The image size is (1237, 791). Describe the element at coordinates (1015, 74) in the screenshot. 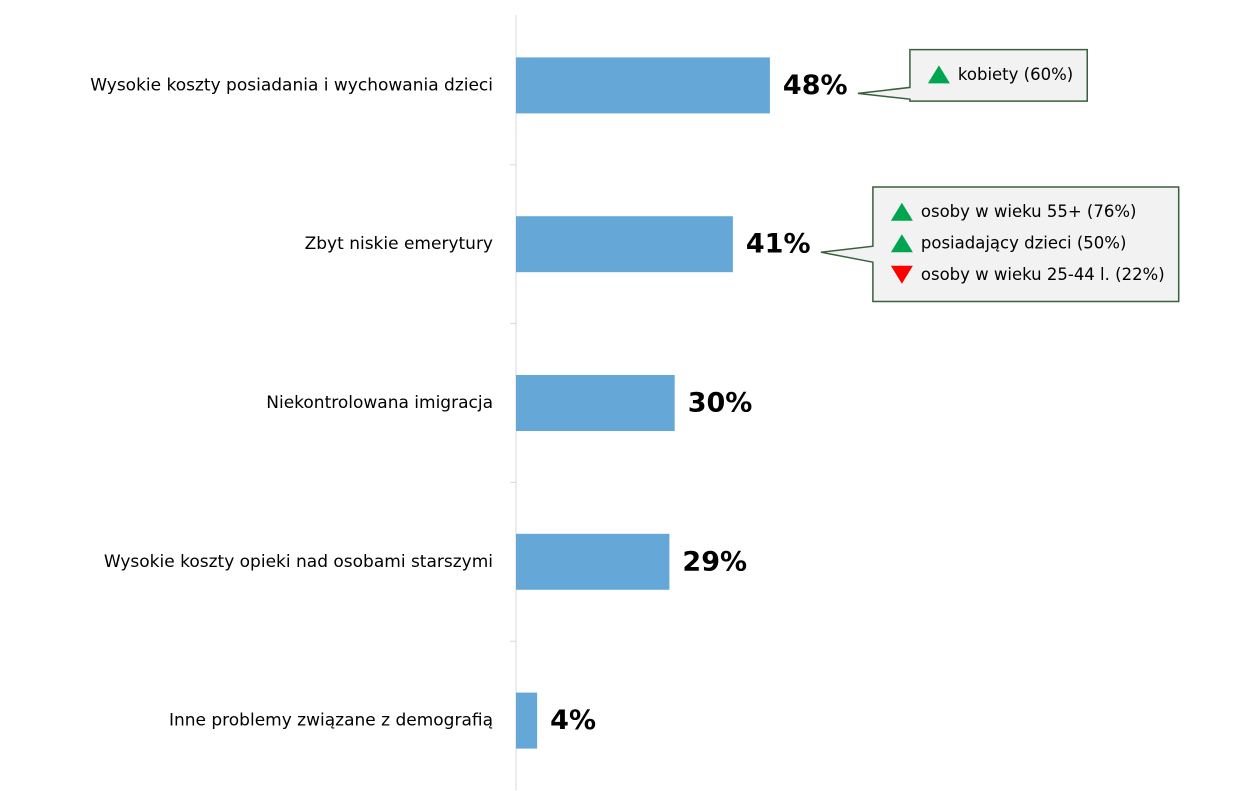

I see `callout-text: kobiety (60%)` at that location.